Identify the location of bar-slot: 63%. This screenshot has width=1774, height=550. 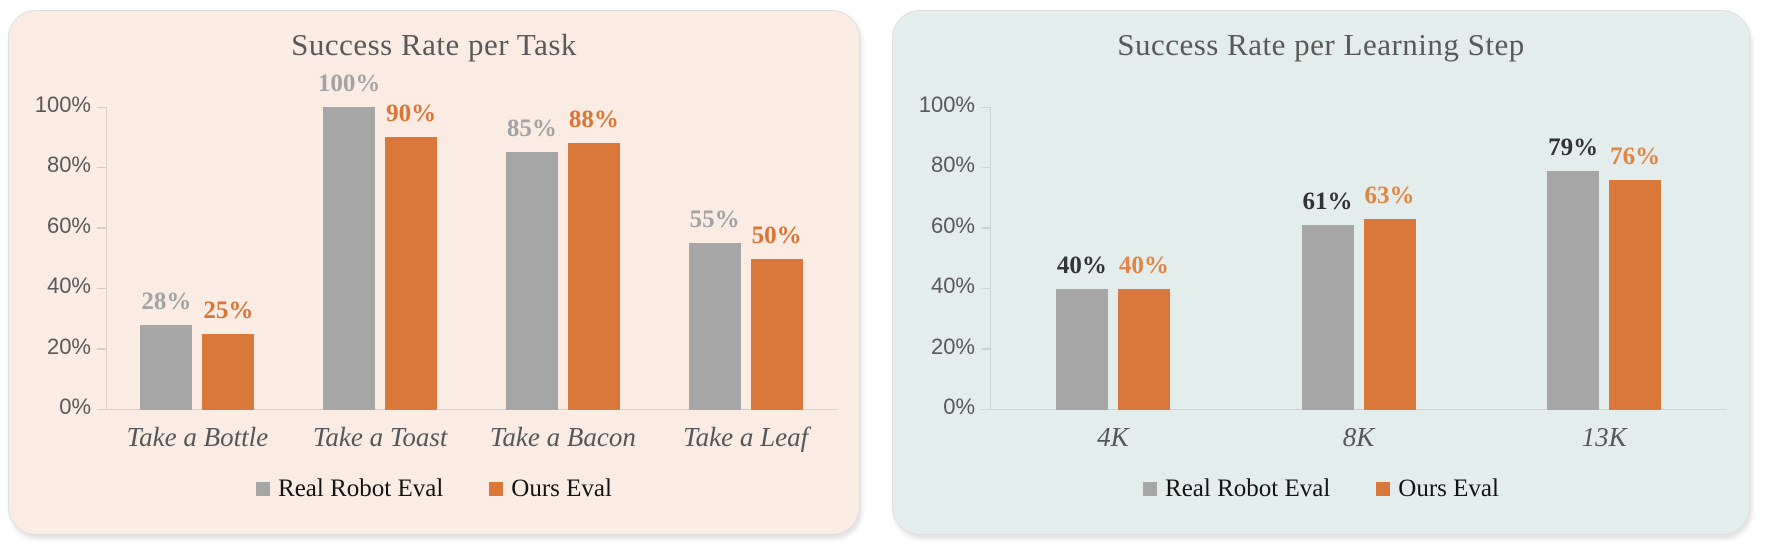
(1389, 258).